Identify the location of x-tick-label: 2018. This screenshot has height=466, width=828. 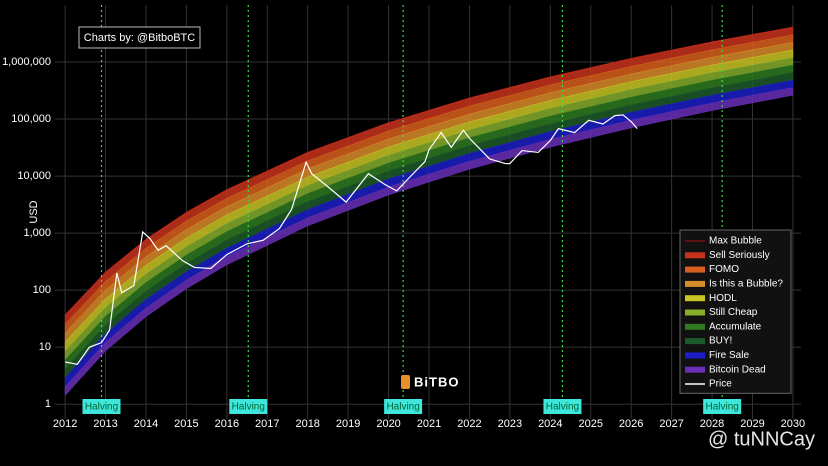
(307, 424).